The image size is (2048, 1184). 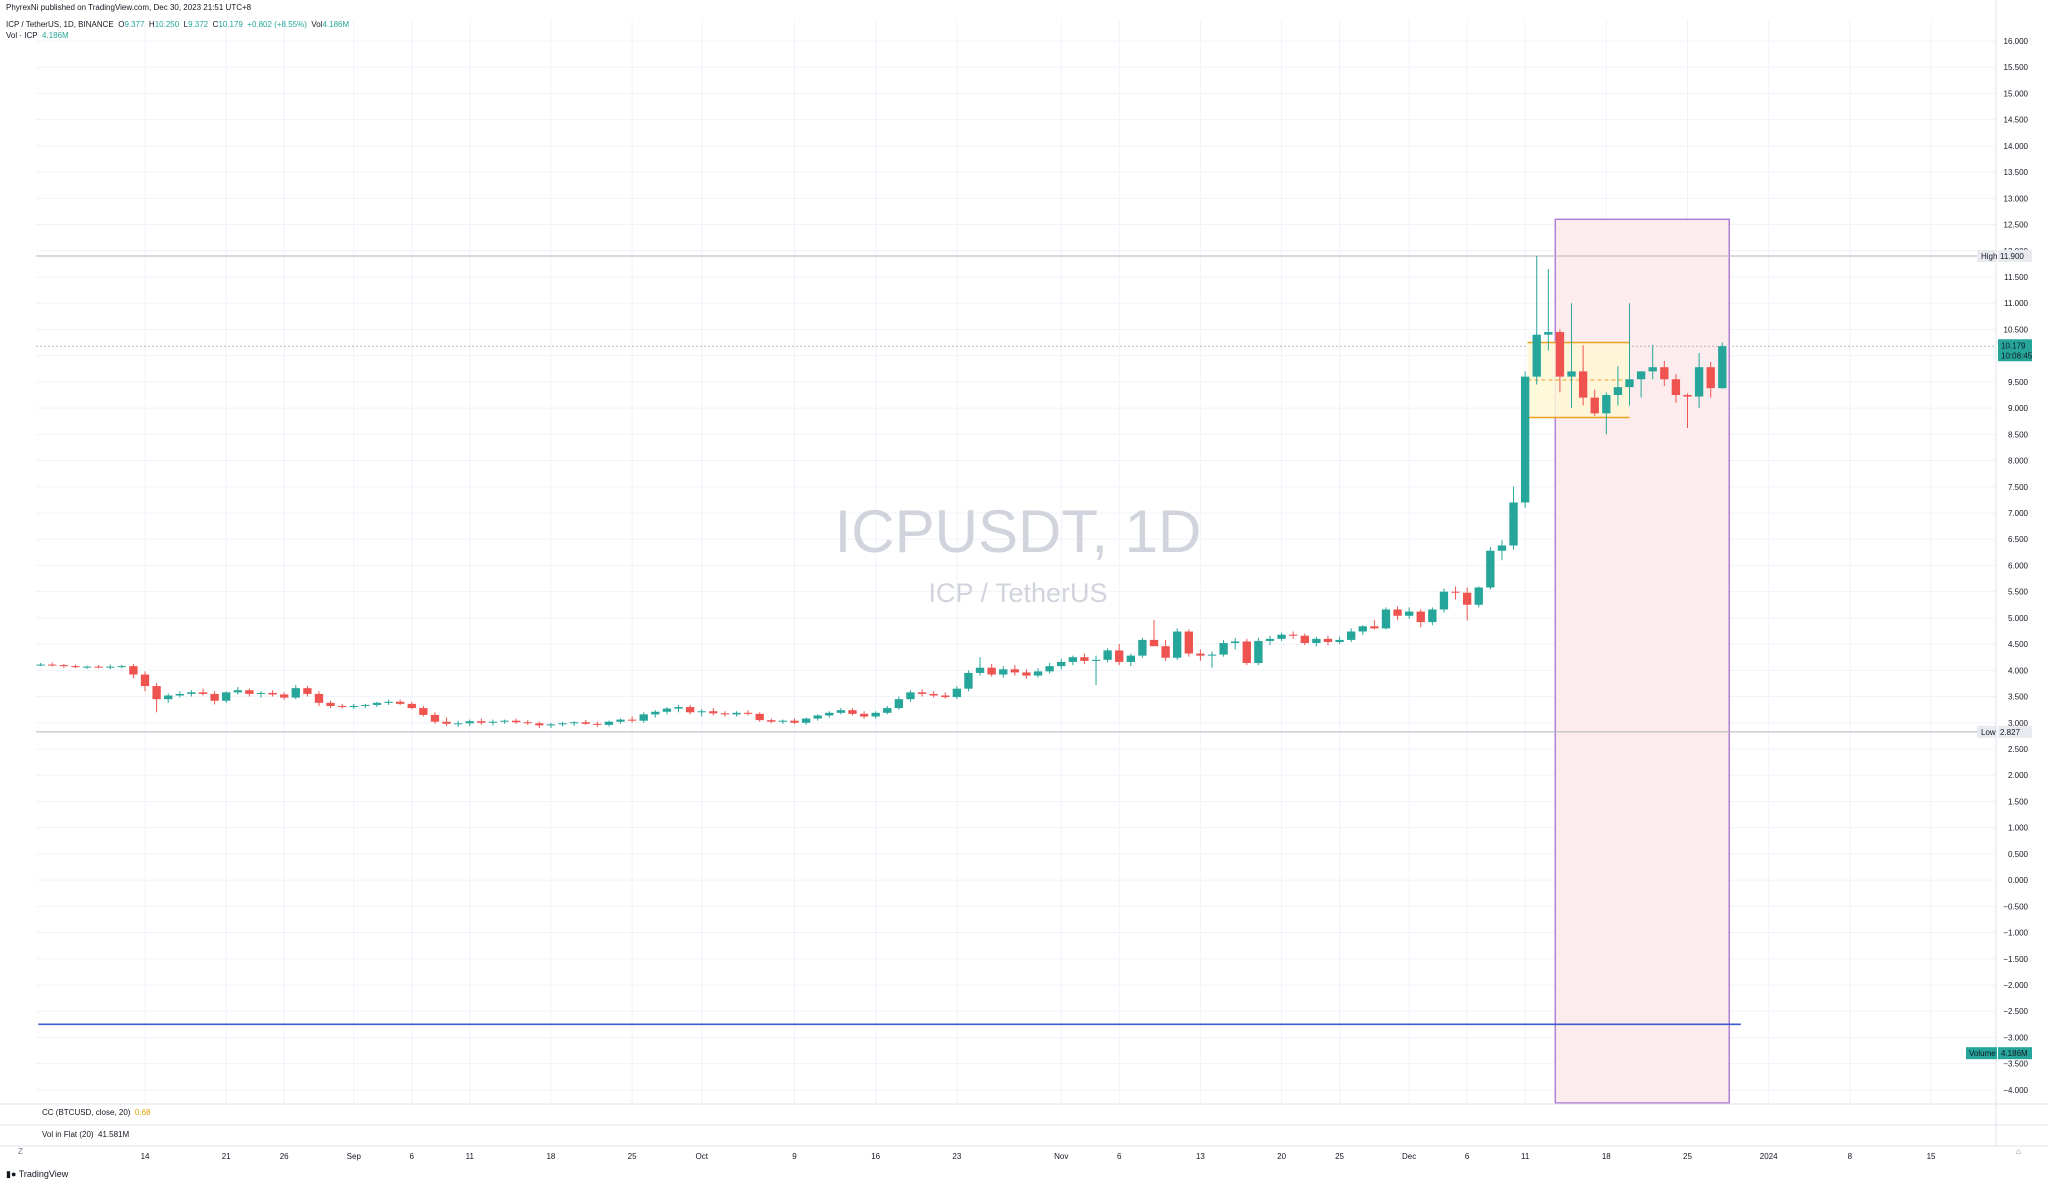 What do you see at coordinates (2016, 277) in the screenshot?
I see `y-tick-label: 11.500` at bounding box center [2016, 277].